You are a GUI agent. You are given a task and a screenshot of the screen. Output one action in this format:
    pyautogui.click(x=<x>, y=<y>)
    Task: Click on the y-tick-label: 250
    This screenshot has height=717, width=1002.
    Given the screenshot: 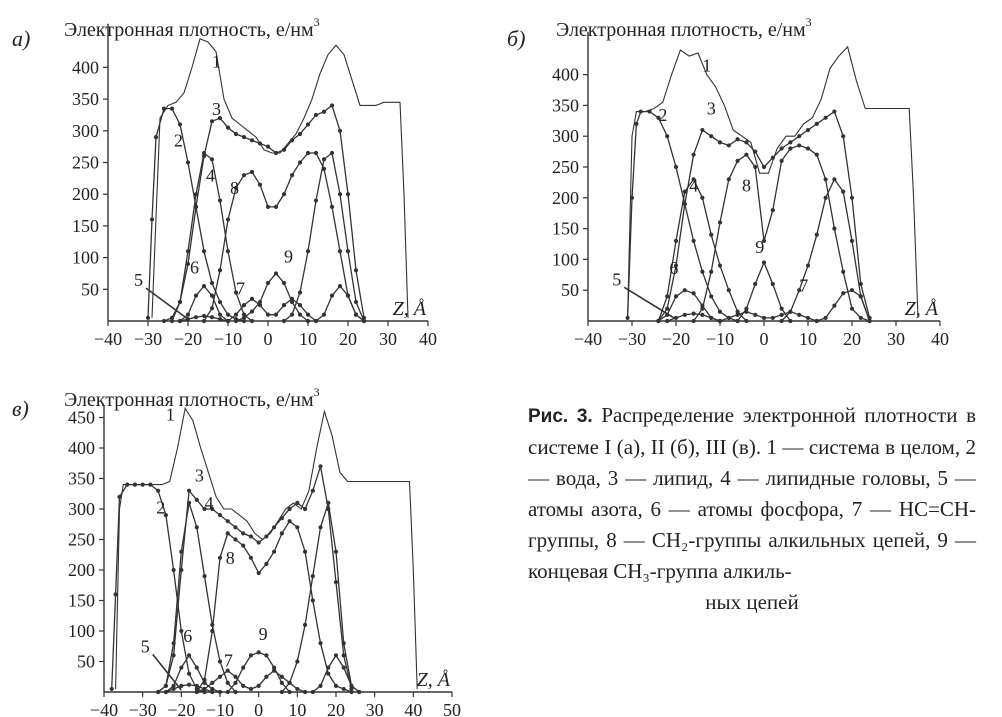 What is the action you would take?
    pyautogui.click(x=81, y=540)
    